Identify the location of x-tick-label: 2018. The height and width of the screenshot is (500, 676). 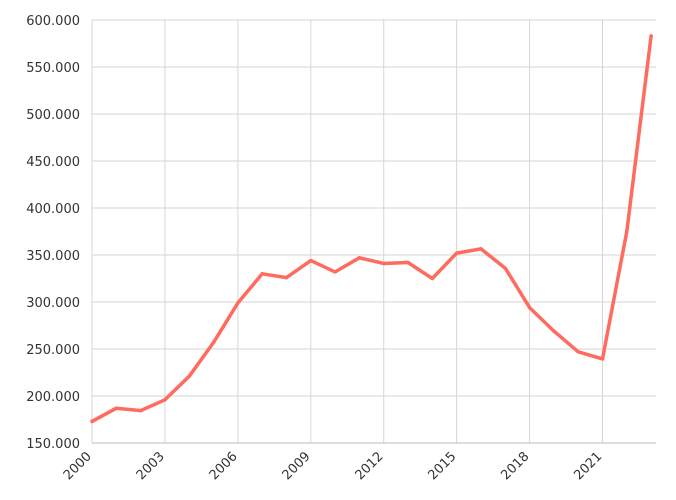
(515, 466).